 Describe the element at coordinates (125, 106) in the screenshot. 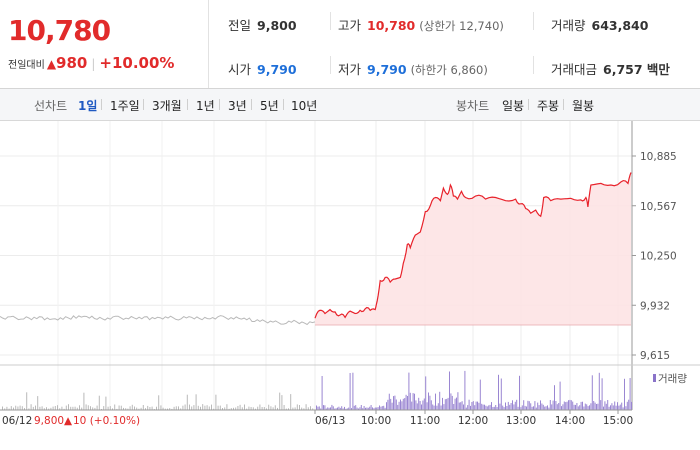

I see `tab-1w: 1주일` at that location.